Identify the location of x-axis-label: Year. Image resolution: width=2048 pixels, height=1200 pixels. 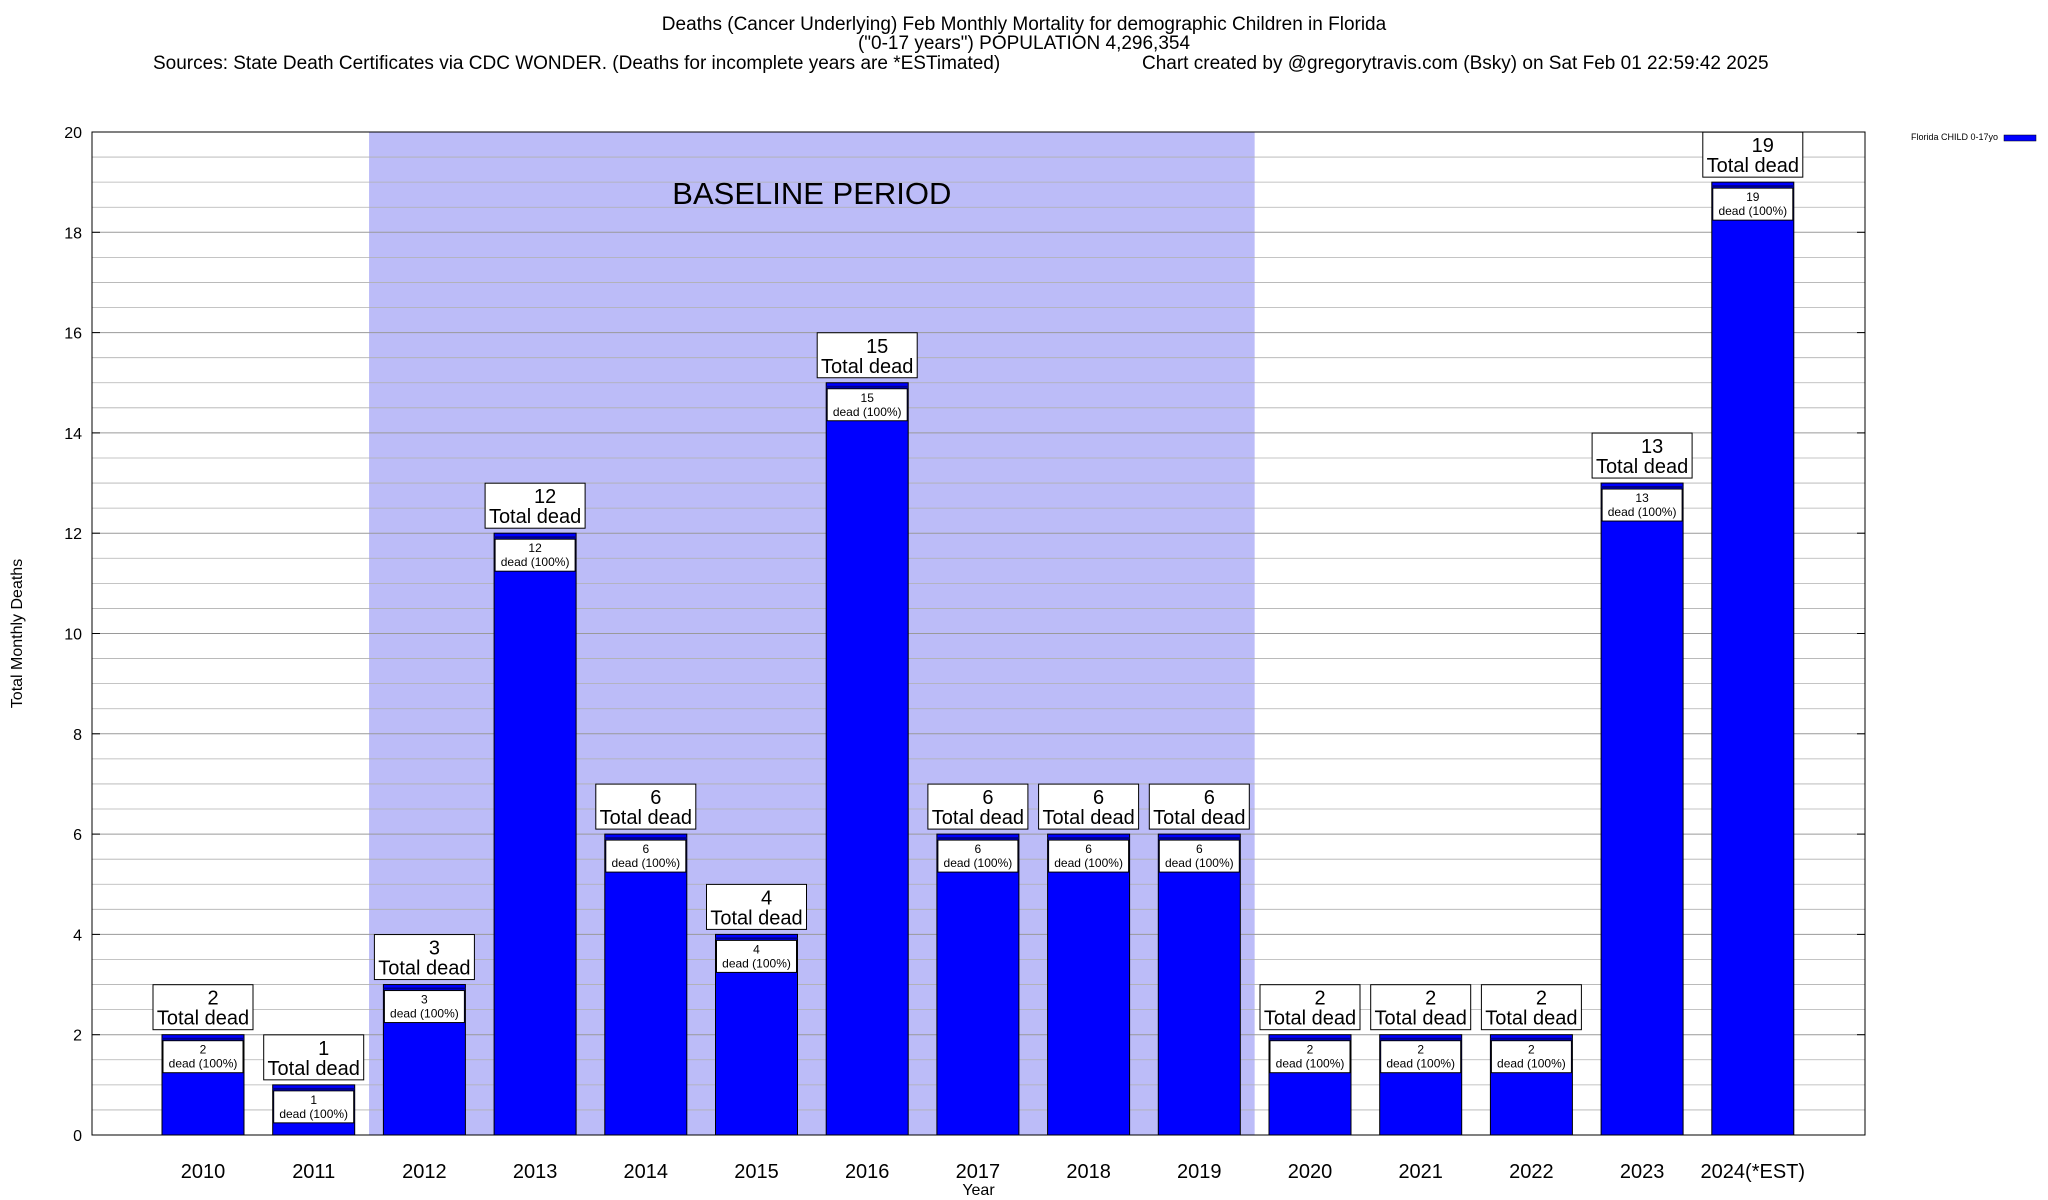
(978, 1190).